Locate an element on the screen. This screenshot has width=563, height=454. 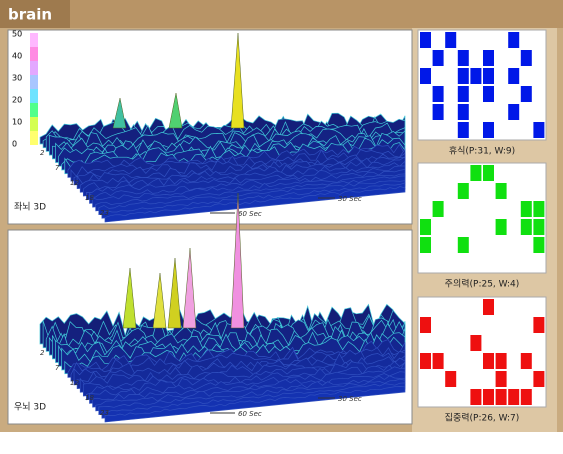
depth-tick-label: 18 is located at coordinates (89, 398).